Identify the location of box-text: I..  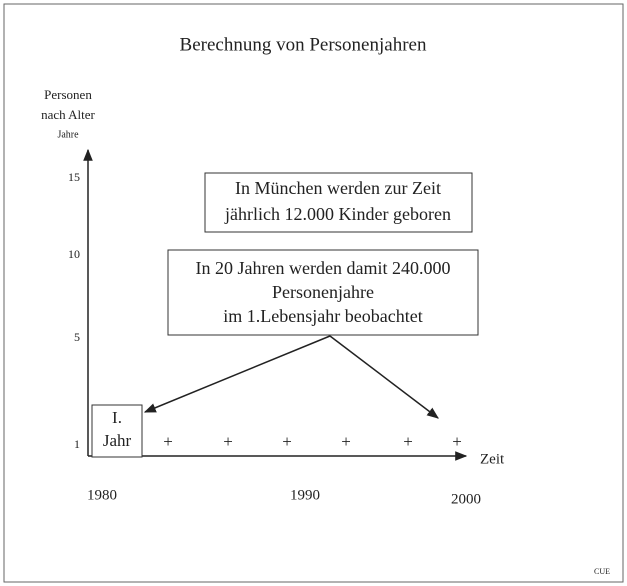
(117, 417).